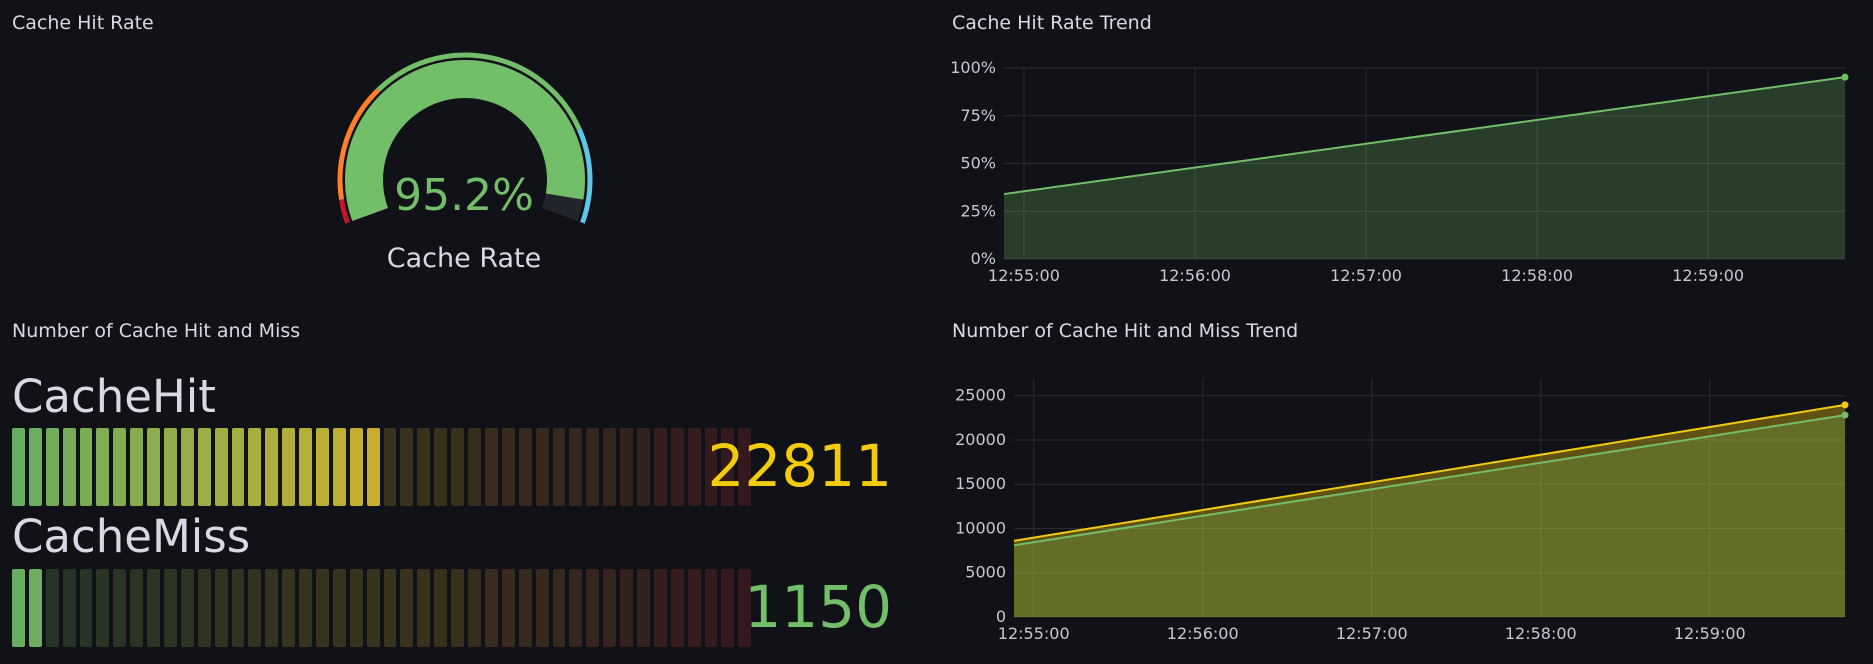  I want to click on bar-gauge-name-cachehit: CacheHit, so click(114, 396).